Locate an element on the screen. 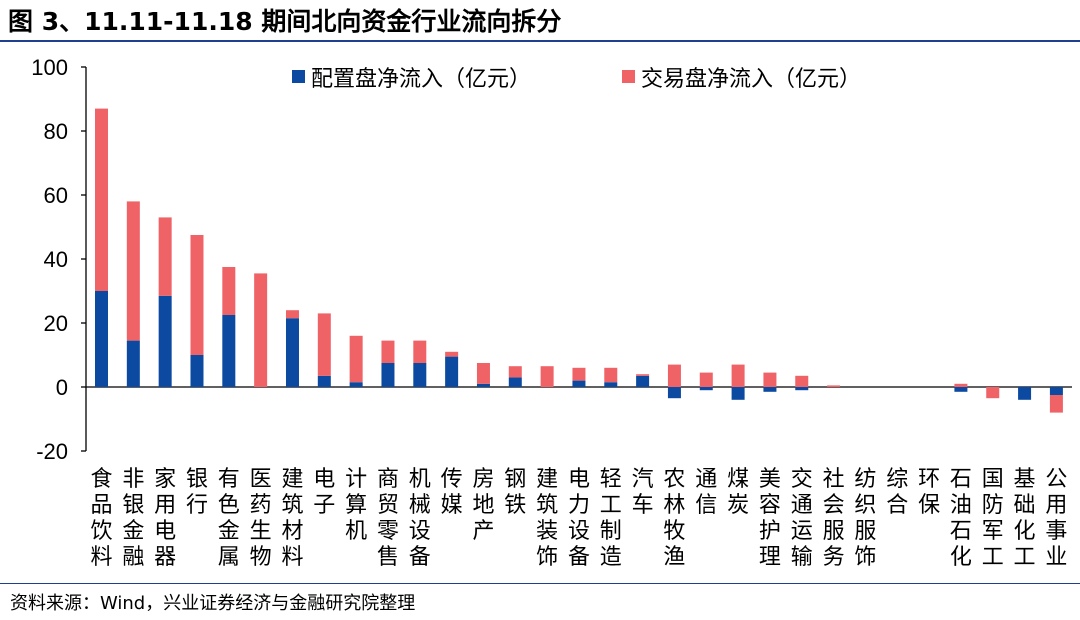  category-label: 农林牧渔 is located at coordinates (674, 518).